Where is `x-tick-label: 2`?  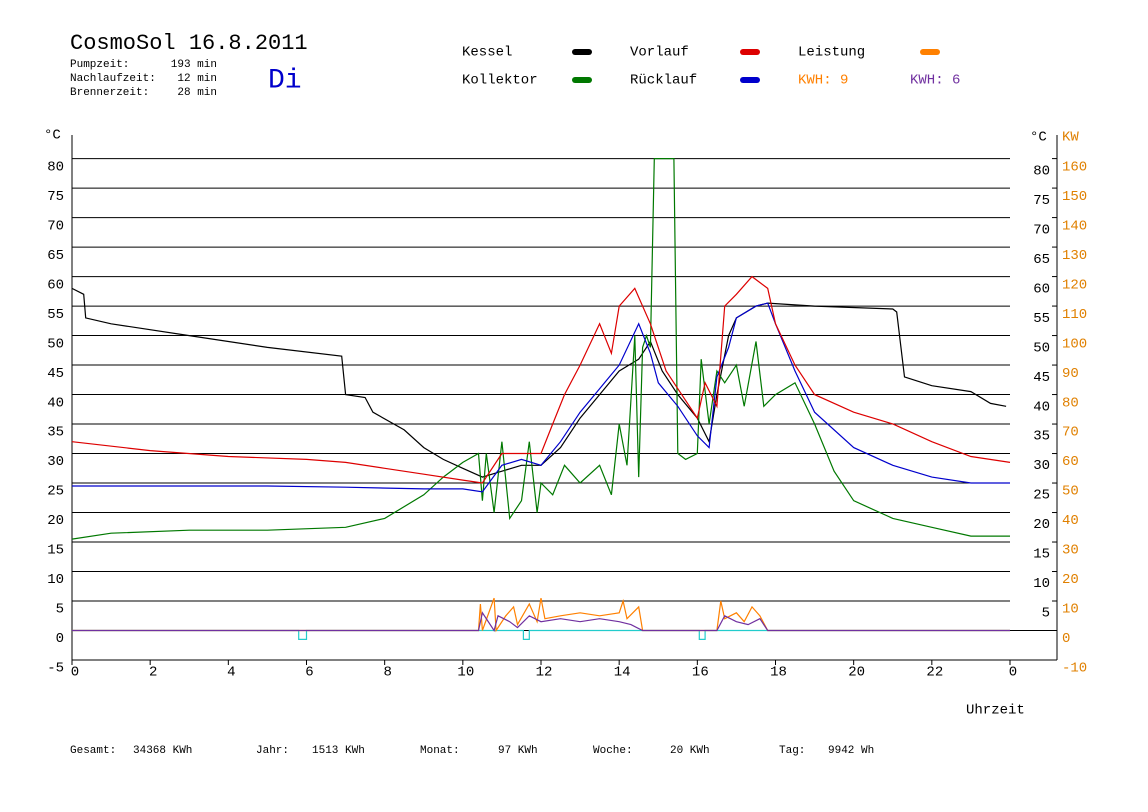
x-tick-label: 2 is located at coordinates (153, 673).